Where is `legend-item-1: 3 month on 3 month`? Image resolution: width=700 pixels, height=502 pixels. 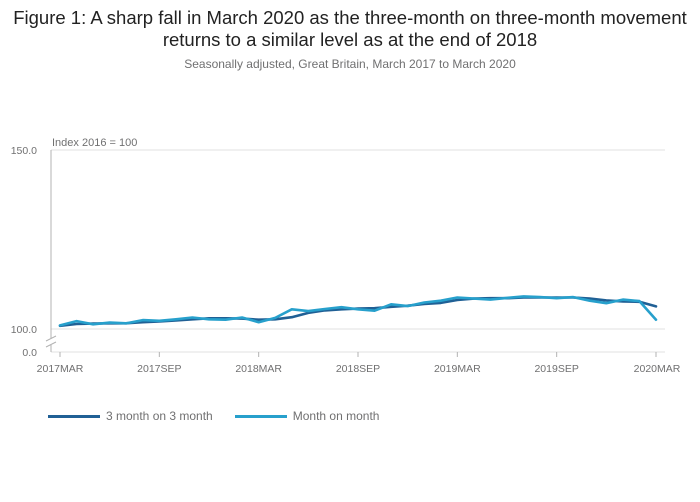
legend-item-1: 3 month on 3 month is located at coordinates (130, 416).